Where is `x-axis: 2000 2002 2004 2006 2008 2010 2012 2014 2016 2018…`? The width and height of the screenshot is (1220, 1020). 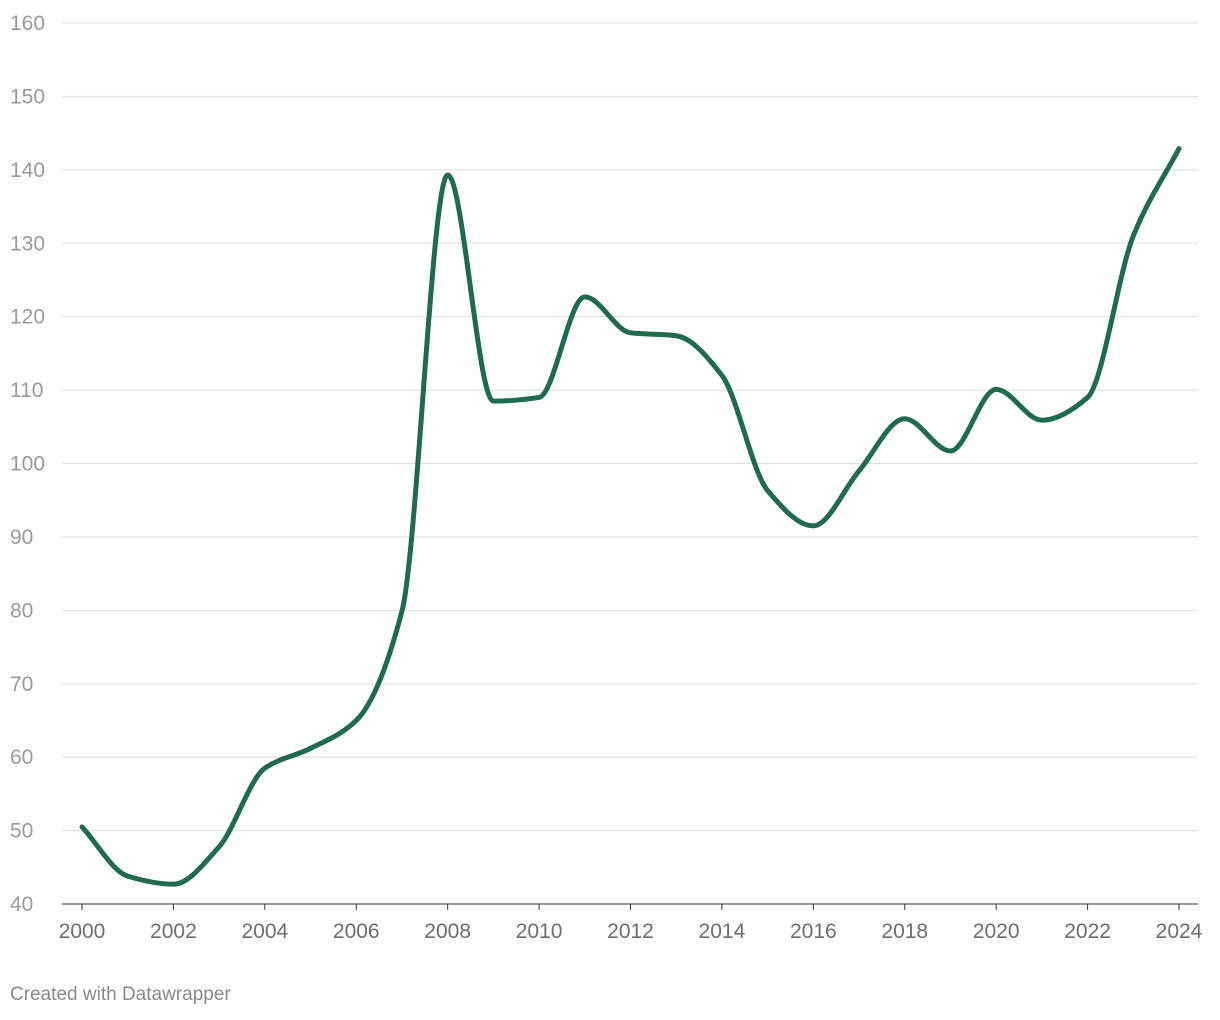
x-axis: 2000 2002 2004 2006 2008 2010 2012 2014 2016 2018… is located at coordinates (631, 923).